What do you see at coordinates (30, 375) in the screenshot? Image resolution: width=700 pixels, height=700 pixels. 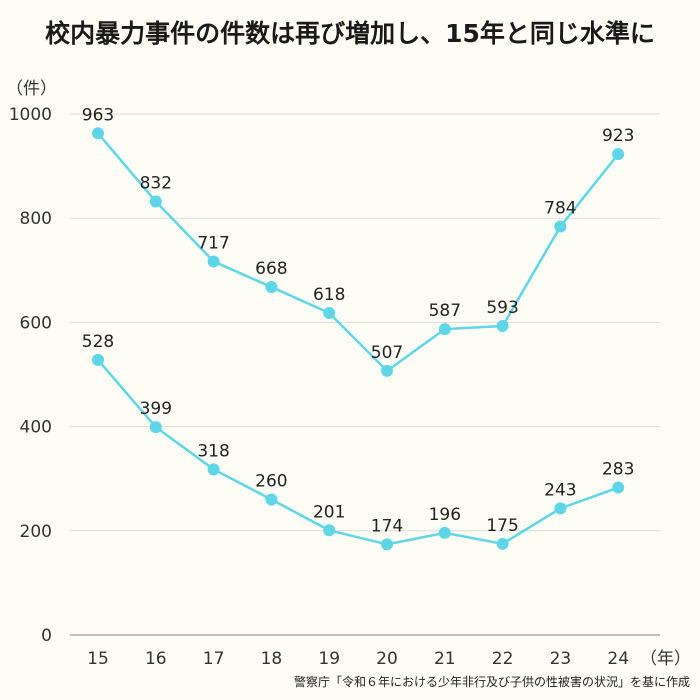 I see `y-axis-ticks: 0 200 400 600 800 1000` at bounding box center [30, 375].